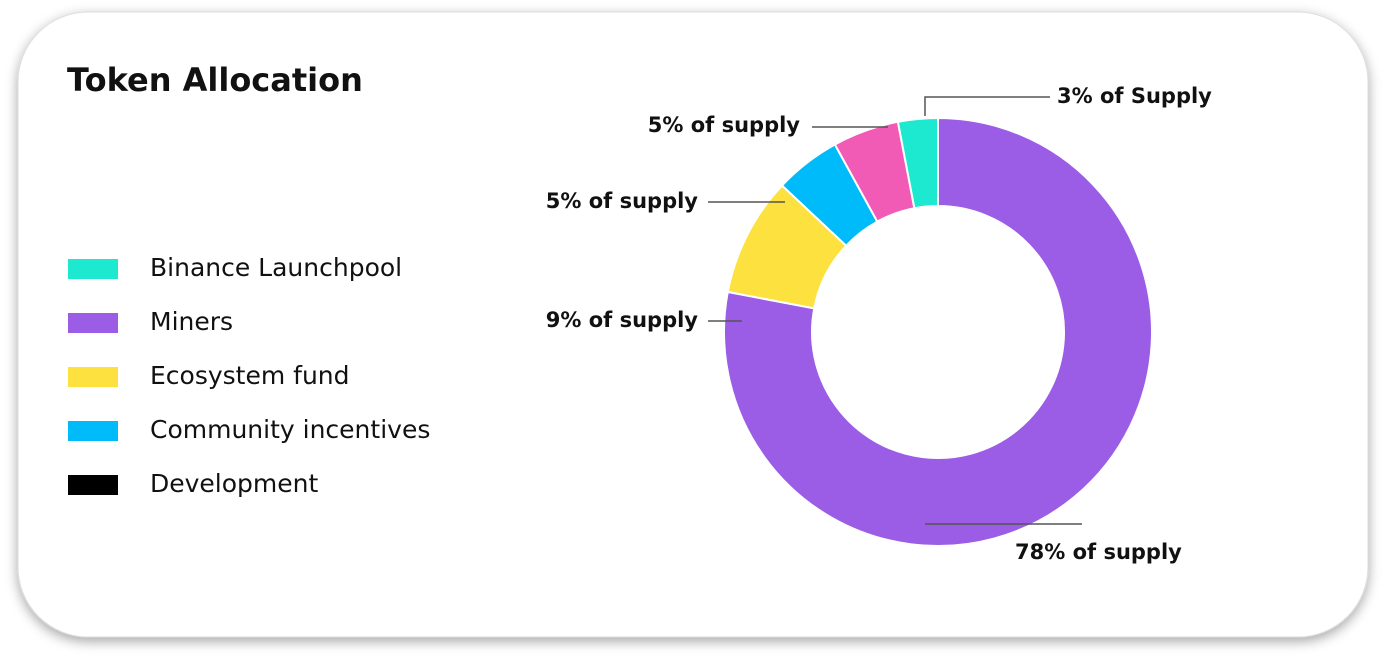  What do you see at coordinates (234, 483) in the screenshot?
I see `legend-label: Development` at bounding box center [234, 483].